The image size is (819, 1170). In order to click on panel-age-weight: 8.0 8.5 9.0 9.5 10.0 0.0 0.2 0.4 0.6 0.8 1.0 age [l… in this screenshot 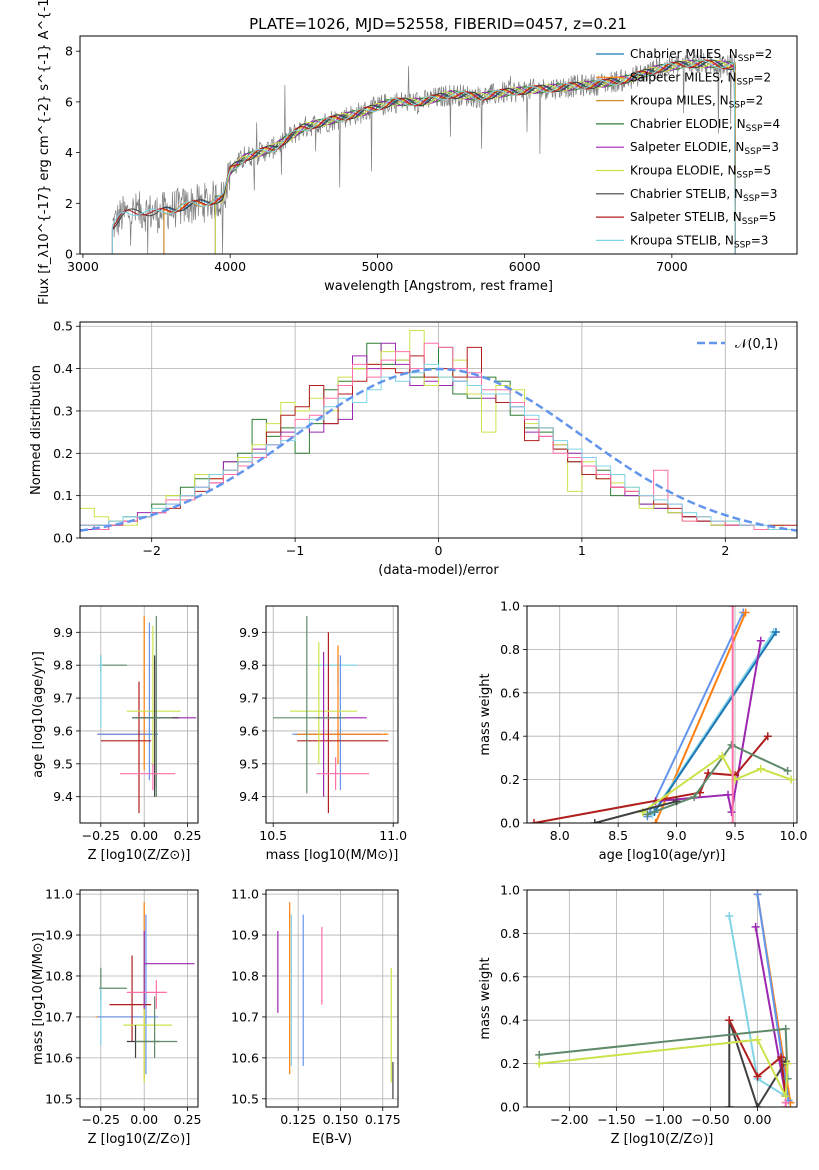, I will do `click(642, 731)`.